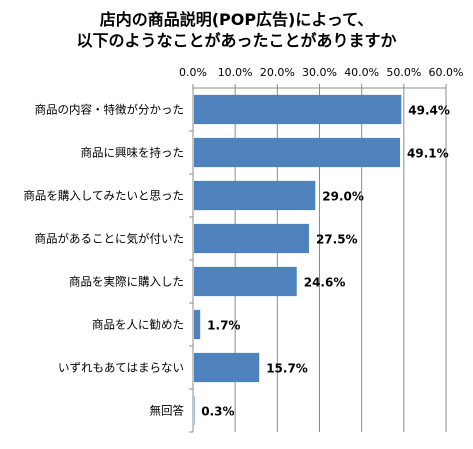 This screenshot has height=449, width=473. Describe the element at coordinates (287, 369) in the screenshot. I see `value-label-6: 15.7%` at that location.